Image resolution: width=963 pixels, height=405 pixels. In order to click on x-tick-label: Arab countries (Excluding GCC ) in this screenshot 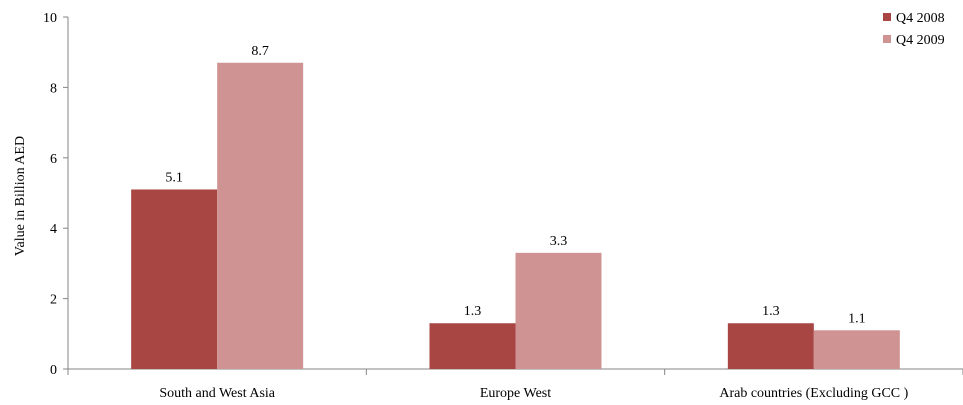, I will do `click(813, 393)`.